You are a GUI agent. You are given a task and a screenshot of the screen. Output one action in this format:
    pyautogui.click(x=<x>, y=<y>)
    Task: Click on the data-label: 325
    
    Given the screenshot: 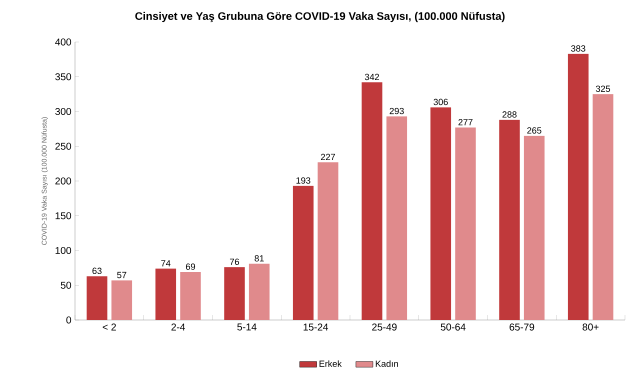 What is the action you would take?
    pyautogui.click(x=603, y=89)
    